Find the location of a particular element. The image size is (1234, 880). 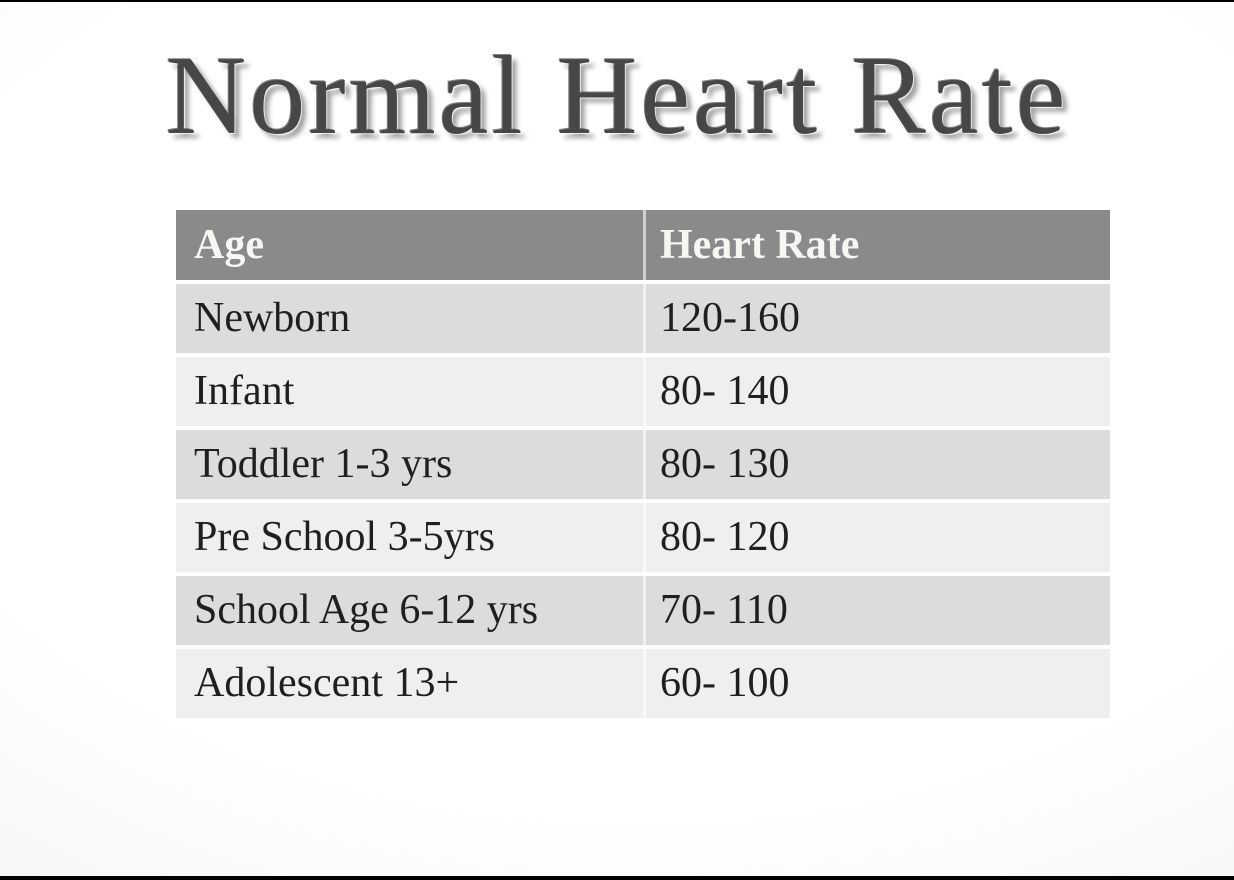

table-row-infant: Infant 80- 140 is located at coordinates (643, 391).